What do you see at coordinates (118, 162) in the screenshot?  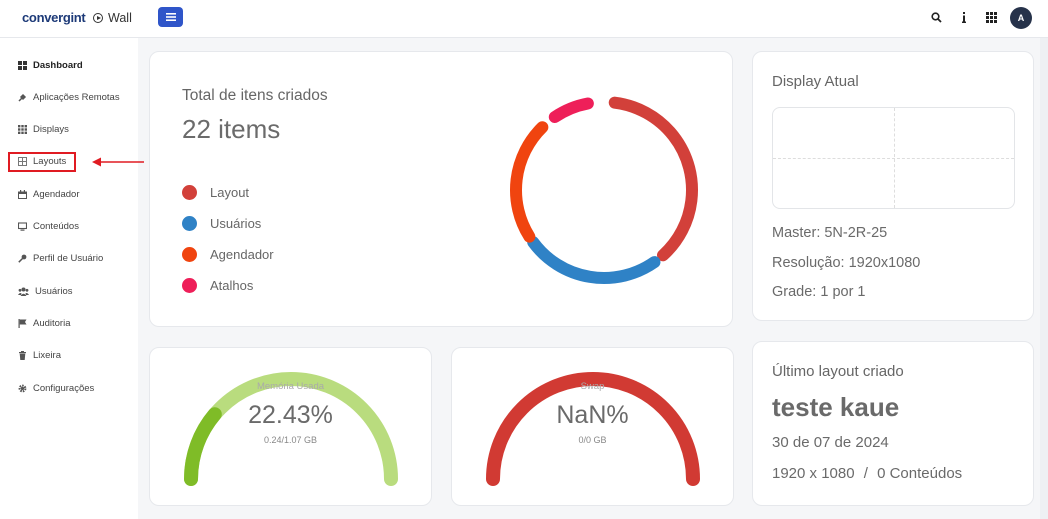 I see `arrow-left-icon` at bounding box center [118, 162].